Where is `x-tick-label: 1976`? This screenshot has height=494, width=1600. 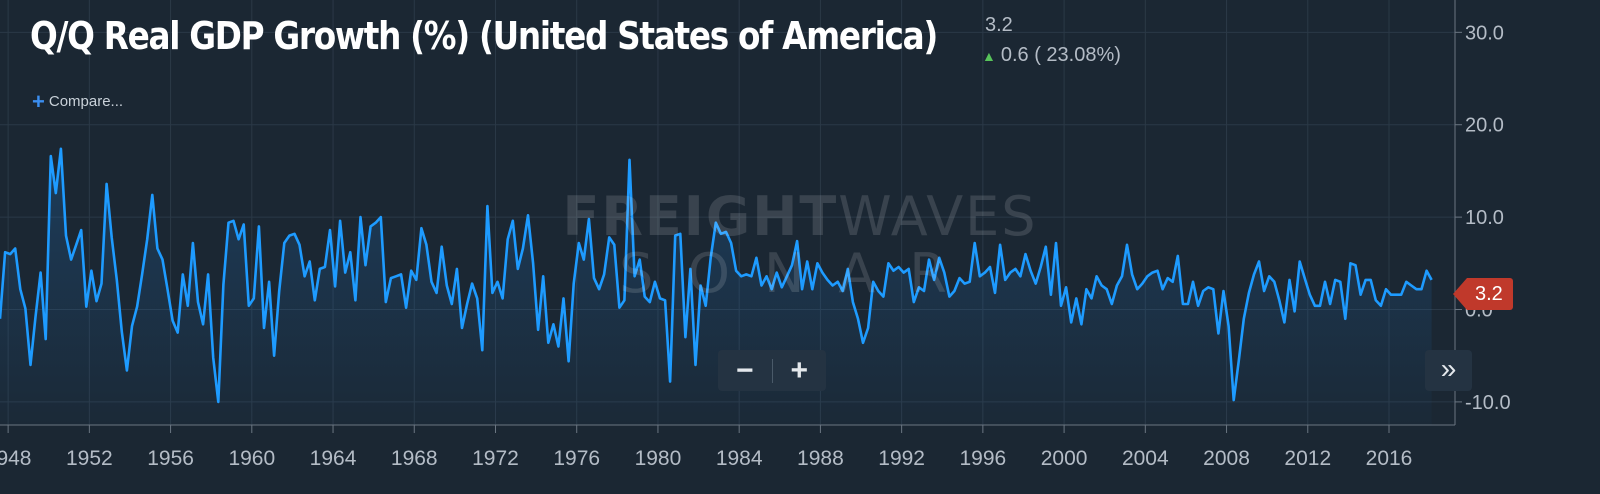
x-tick-label: 1976 is located at coordinates (576, 458).